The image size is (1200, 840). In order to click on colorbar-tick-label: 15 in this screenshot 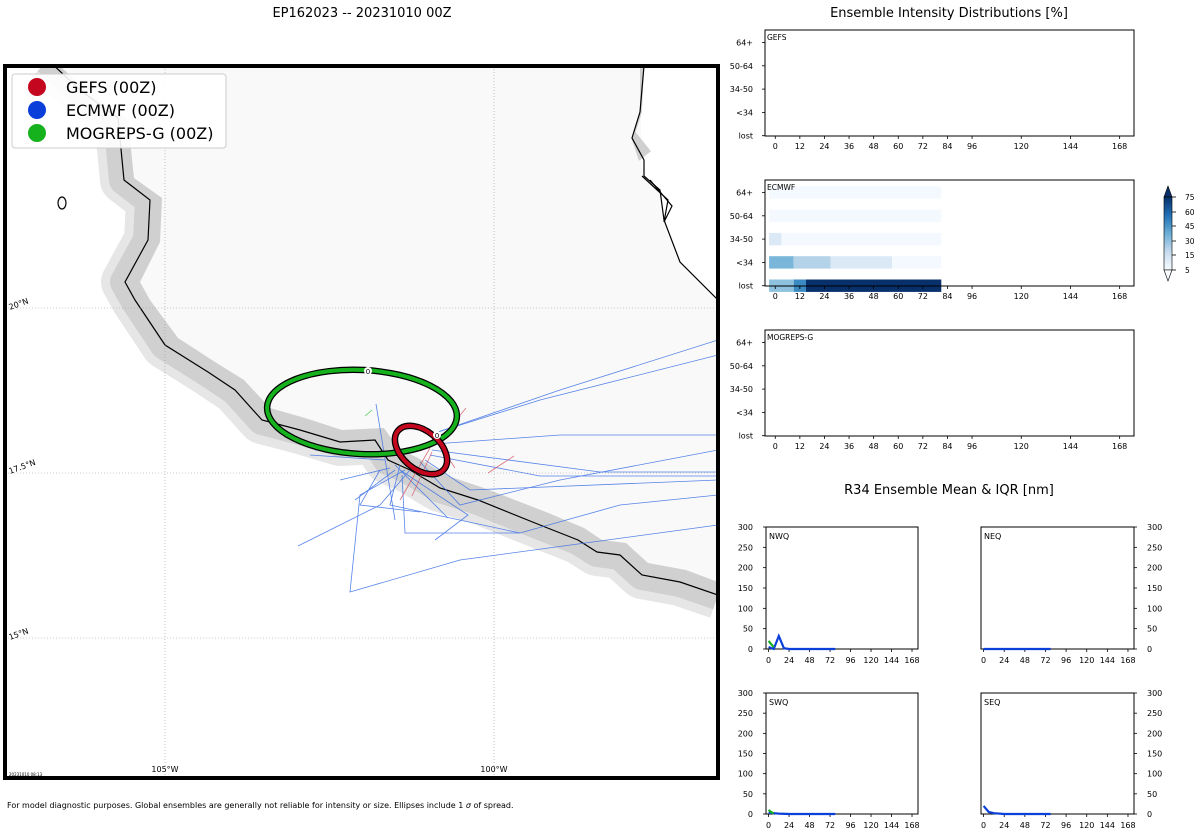, I will do `click(1190, 255)`.